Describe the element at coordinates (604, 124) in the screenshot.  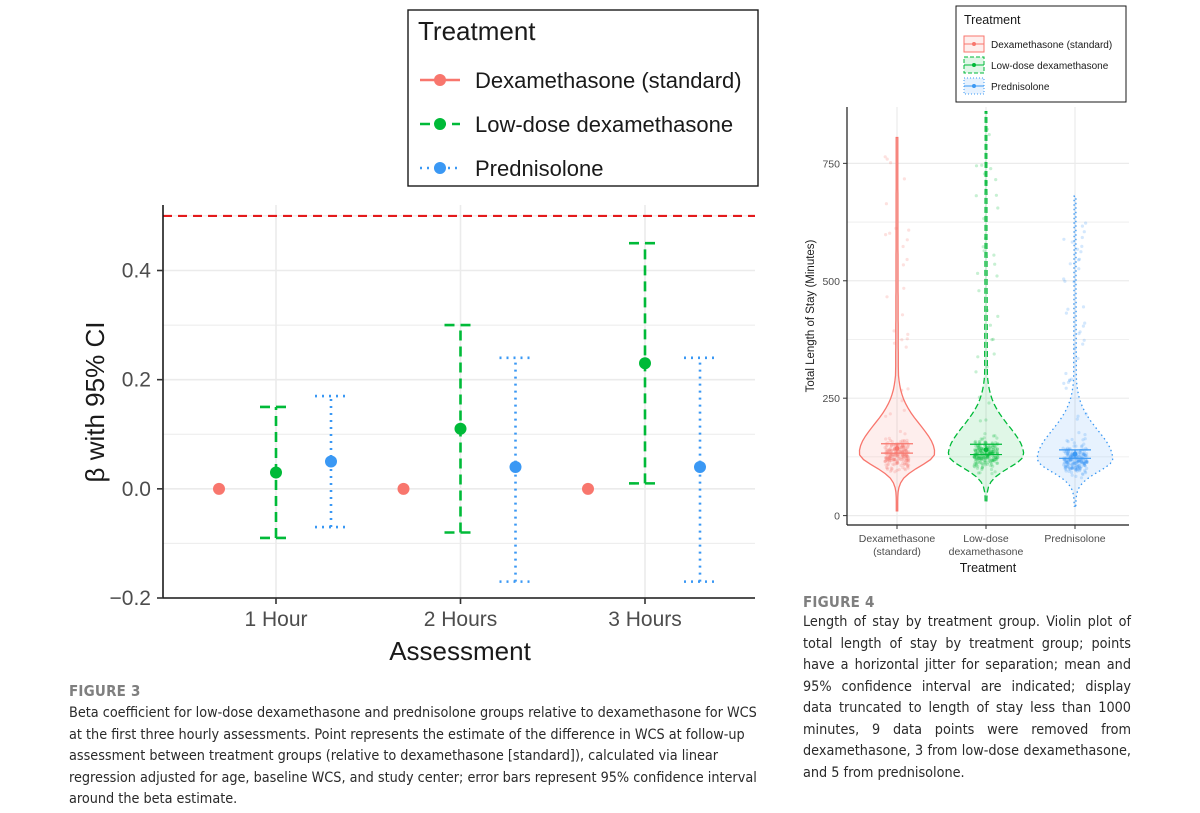
I see `legend-label-low_dose: Low-dose dexamethasone` at that location.